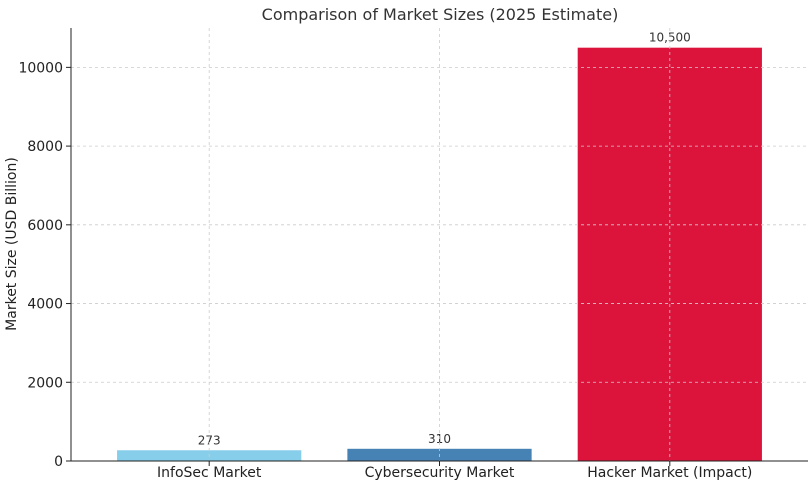  What do you see at coordinates (45, 383) in the screenshot?
I see `y-tick-label: 2000` at bounding box center [45, 383].